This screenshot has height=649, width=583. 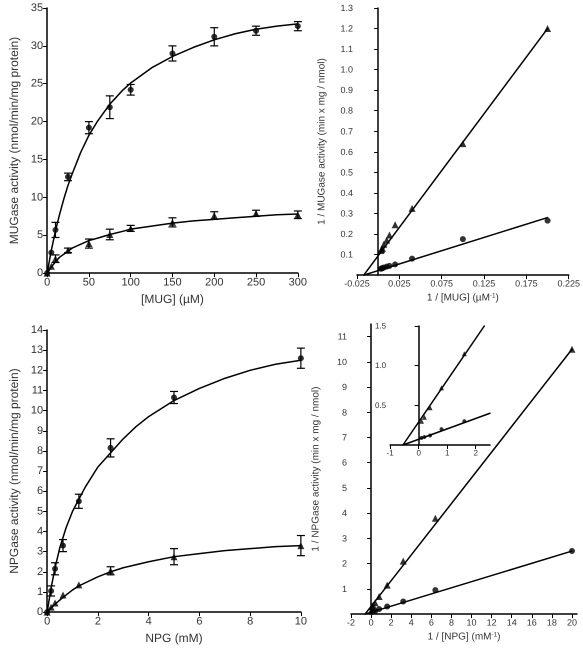 What do you see at coordinates (37, 46) in the screenshot?
I see `y-tick-label: 30` at bounding box center [37, 46].